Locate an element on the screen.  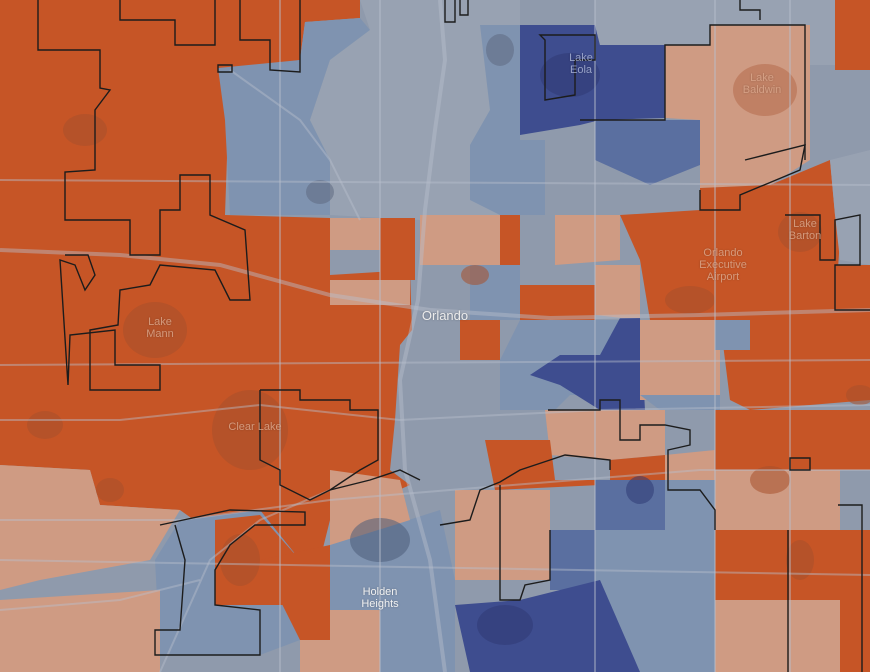
district-southwest-light is located at coordinates (80, 631).